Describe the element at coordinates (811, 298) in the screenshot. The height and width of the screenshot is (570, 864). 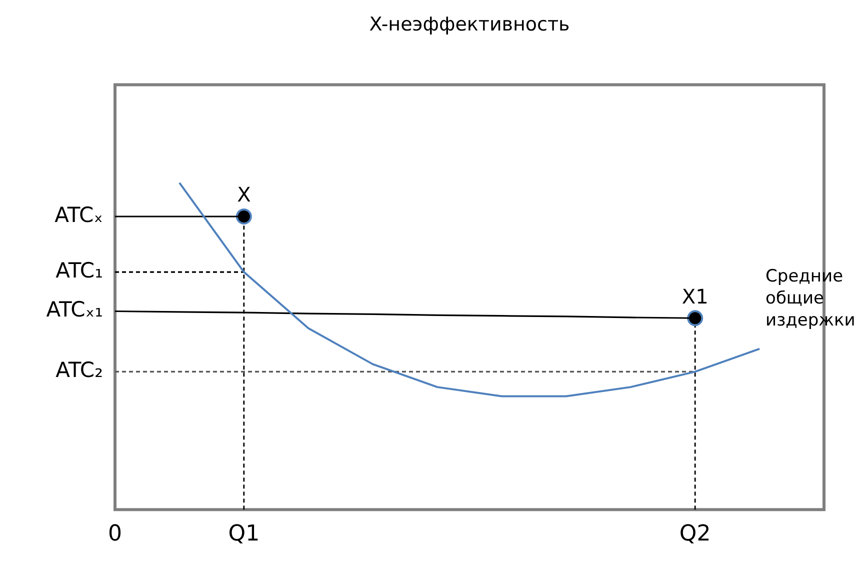
I see `series-label: Средние общие издержки` at that location.